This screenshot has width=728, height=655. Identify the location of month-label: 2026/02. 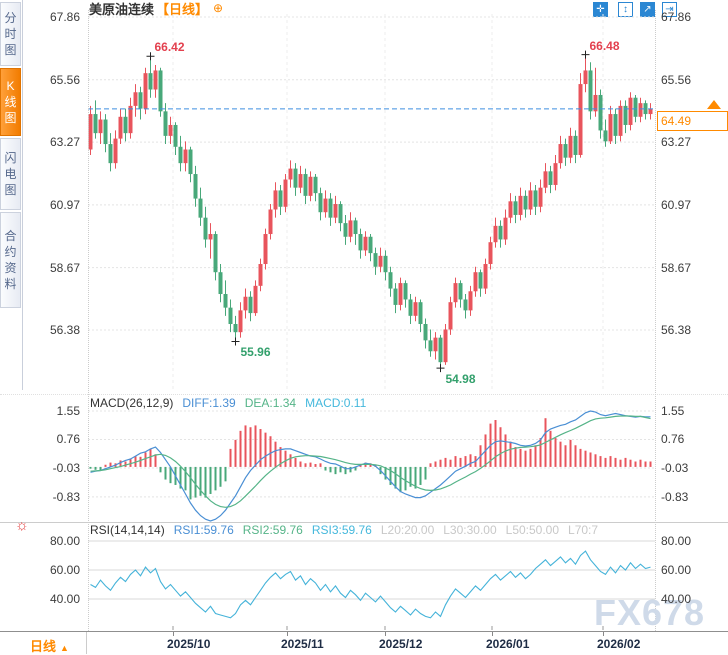
(619, 644).